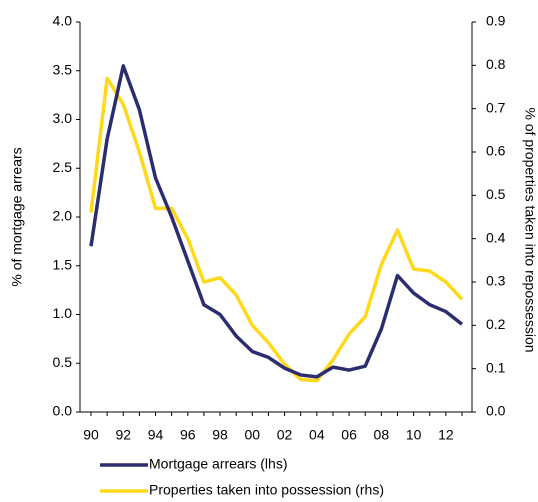 This screenshot has width=538, height=502. Describe the element at coordinates (266, 490) in the screenshot. I see `legend-label: Properties taken into possession (rhs)` at that location.